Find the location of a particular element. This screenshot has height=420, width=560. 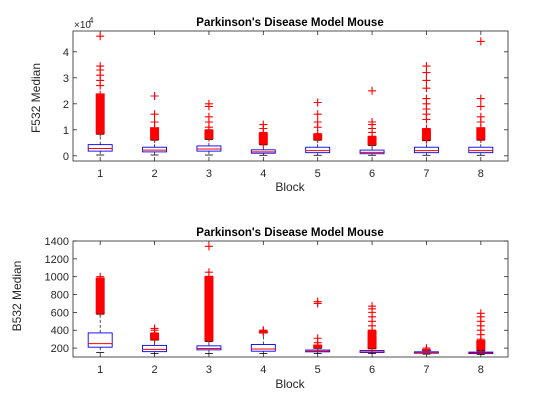

top-xtick-label: 4 is located at coordinates (263, 174).